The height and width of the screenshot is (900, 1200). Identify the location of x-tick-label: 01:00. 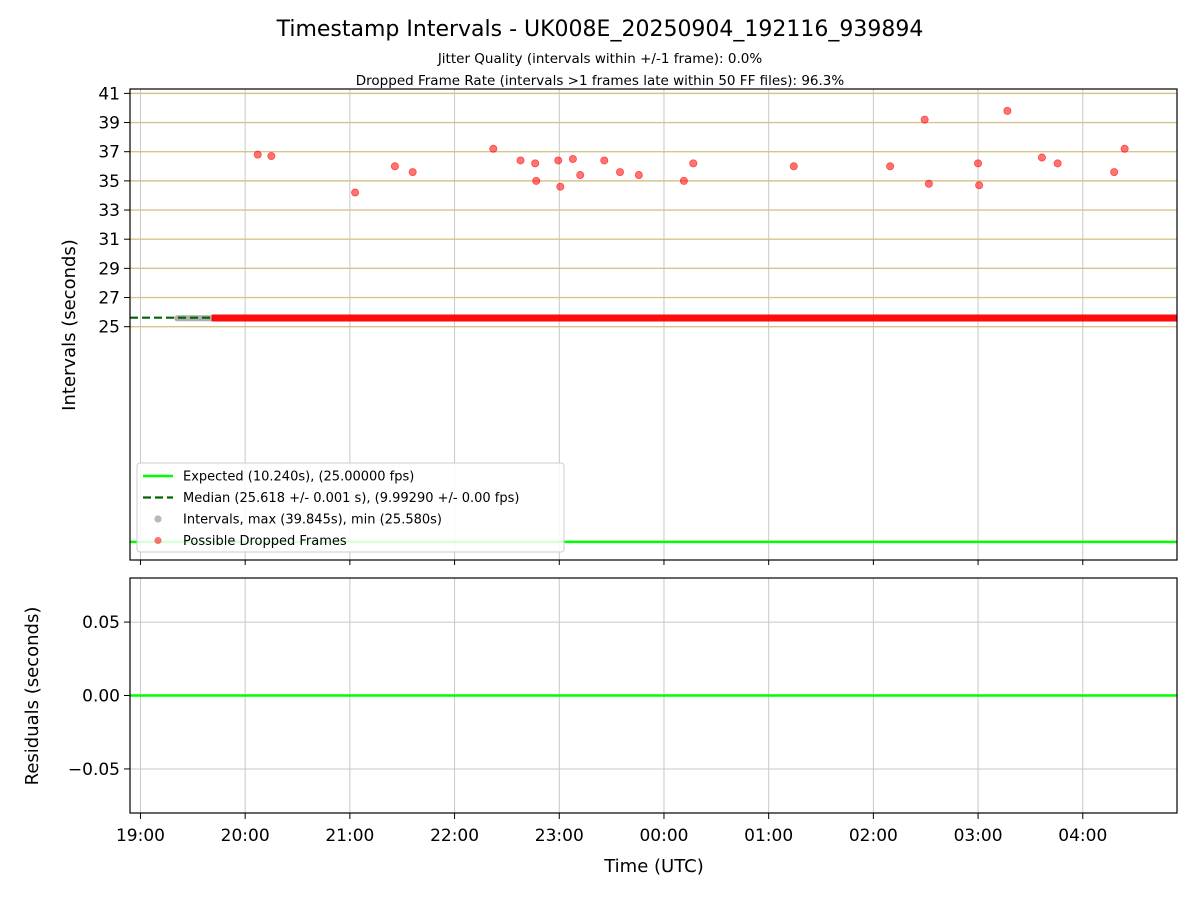
(768, 836).